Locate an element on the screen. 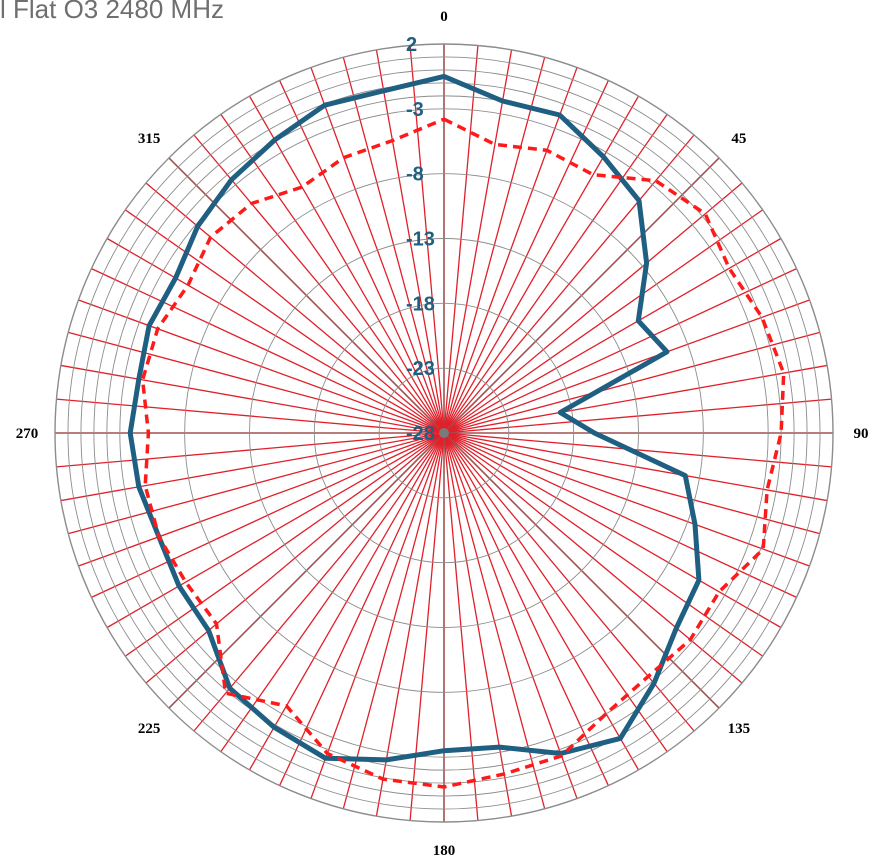 The height and width of the screenshot is (865, 875). angle-tick-label: 270 is located at coordinates (27, 434).